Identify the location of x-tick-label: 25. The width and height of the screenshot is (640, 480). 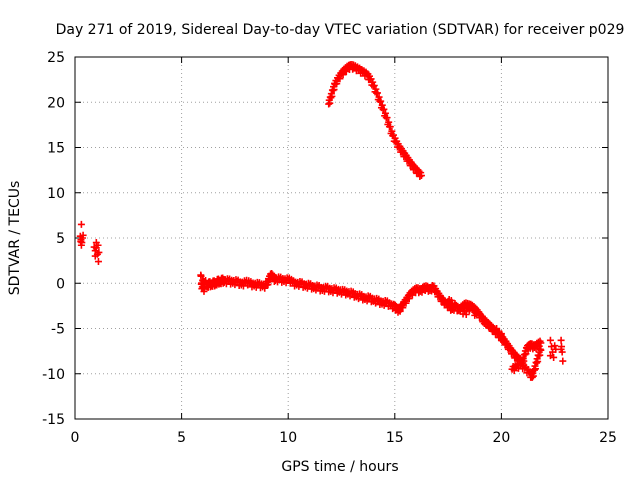
(608, 438).